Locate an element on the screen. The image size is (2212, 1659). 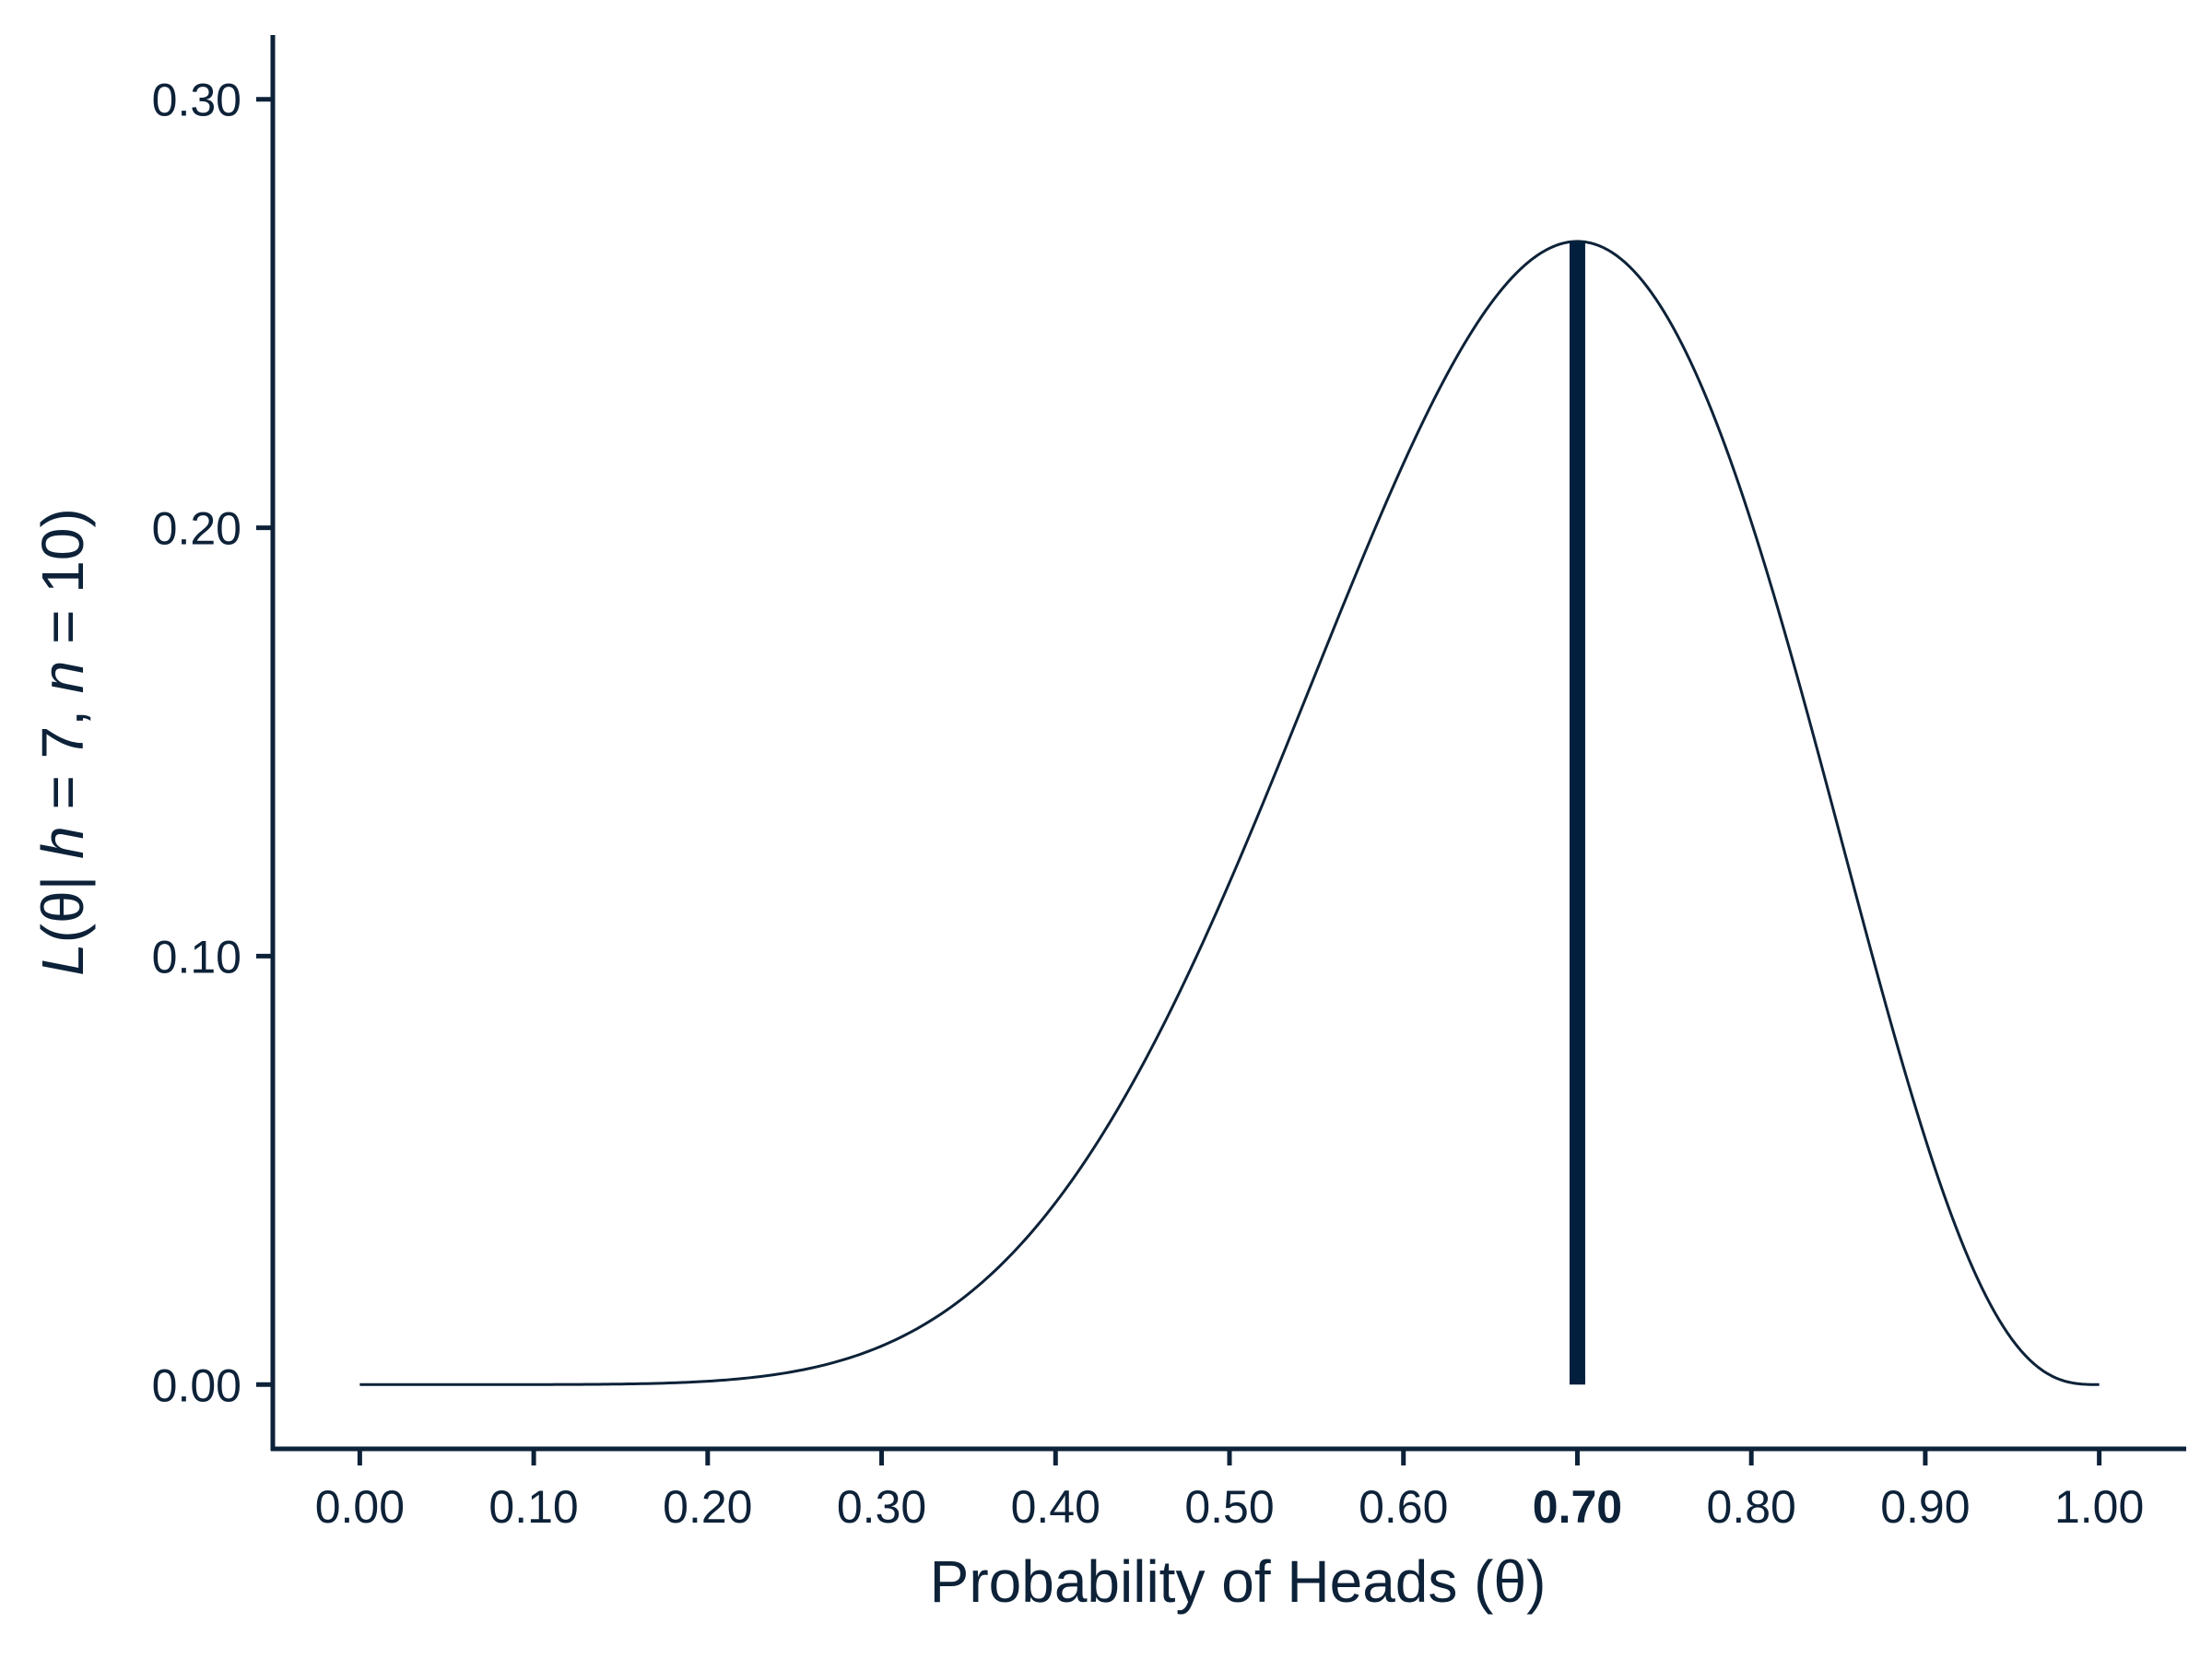
y-tick-label: 0.10 is located at coordinates (196, 956).